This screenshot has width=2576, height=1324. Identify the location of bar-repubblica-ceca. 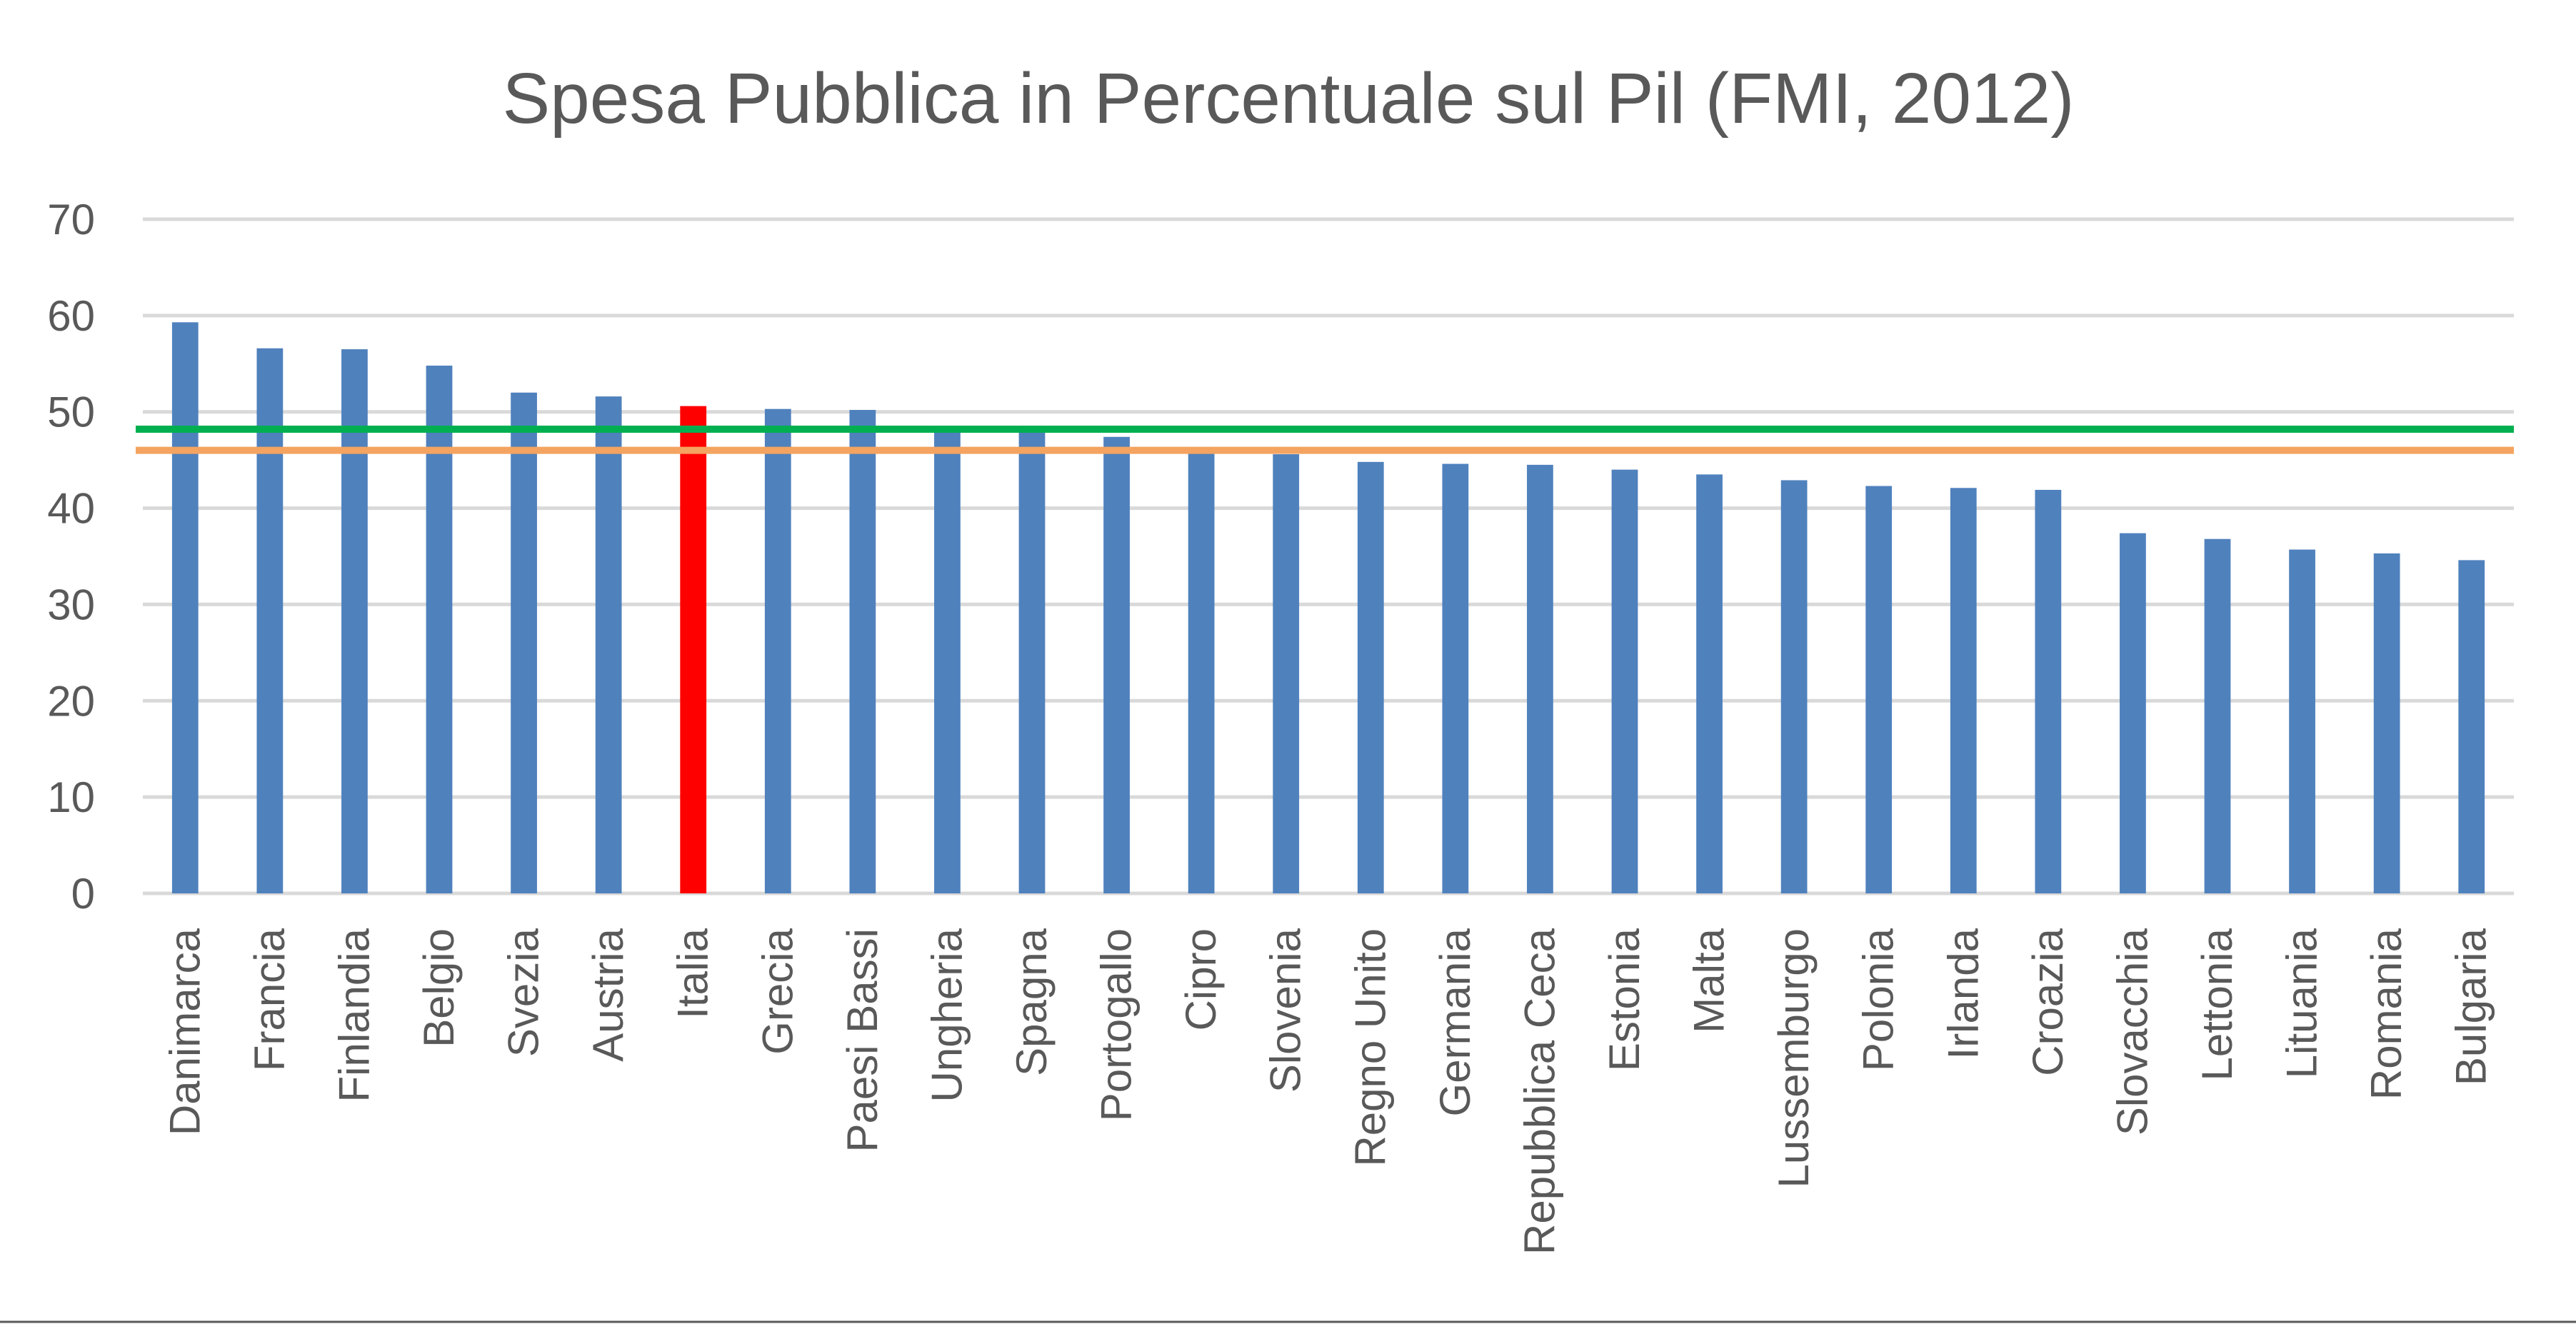
(1540, 678).